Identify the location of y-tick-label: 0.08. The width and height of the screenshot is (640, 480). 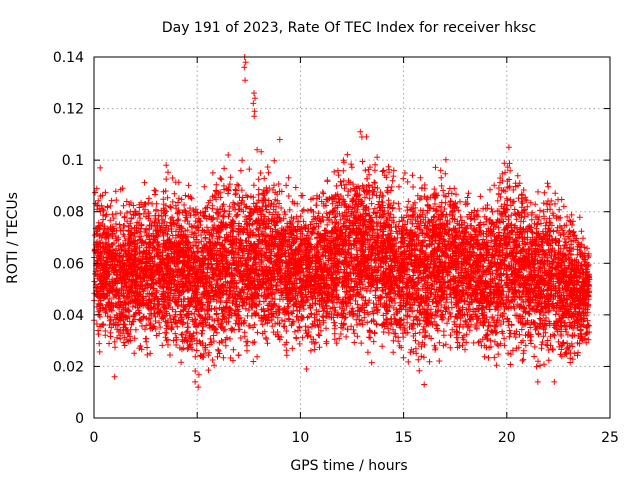
(68, 213).